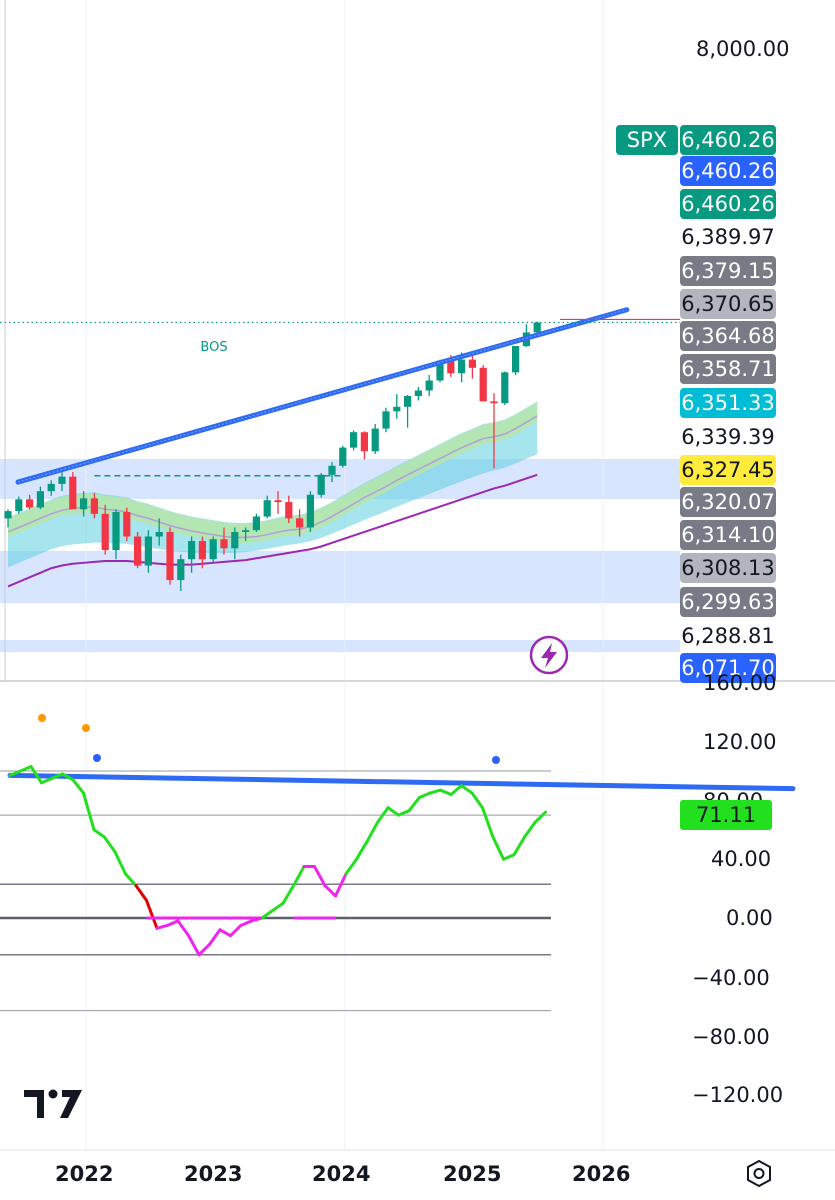 Image resolution: width=835 pixels, height=1200 pixels. Describe the element at coordinates (728, 437) in the screenshot. I see `price-tag: 6,339.39` at that location.